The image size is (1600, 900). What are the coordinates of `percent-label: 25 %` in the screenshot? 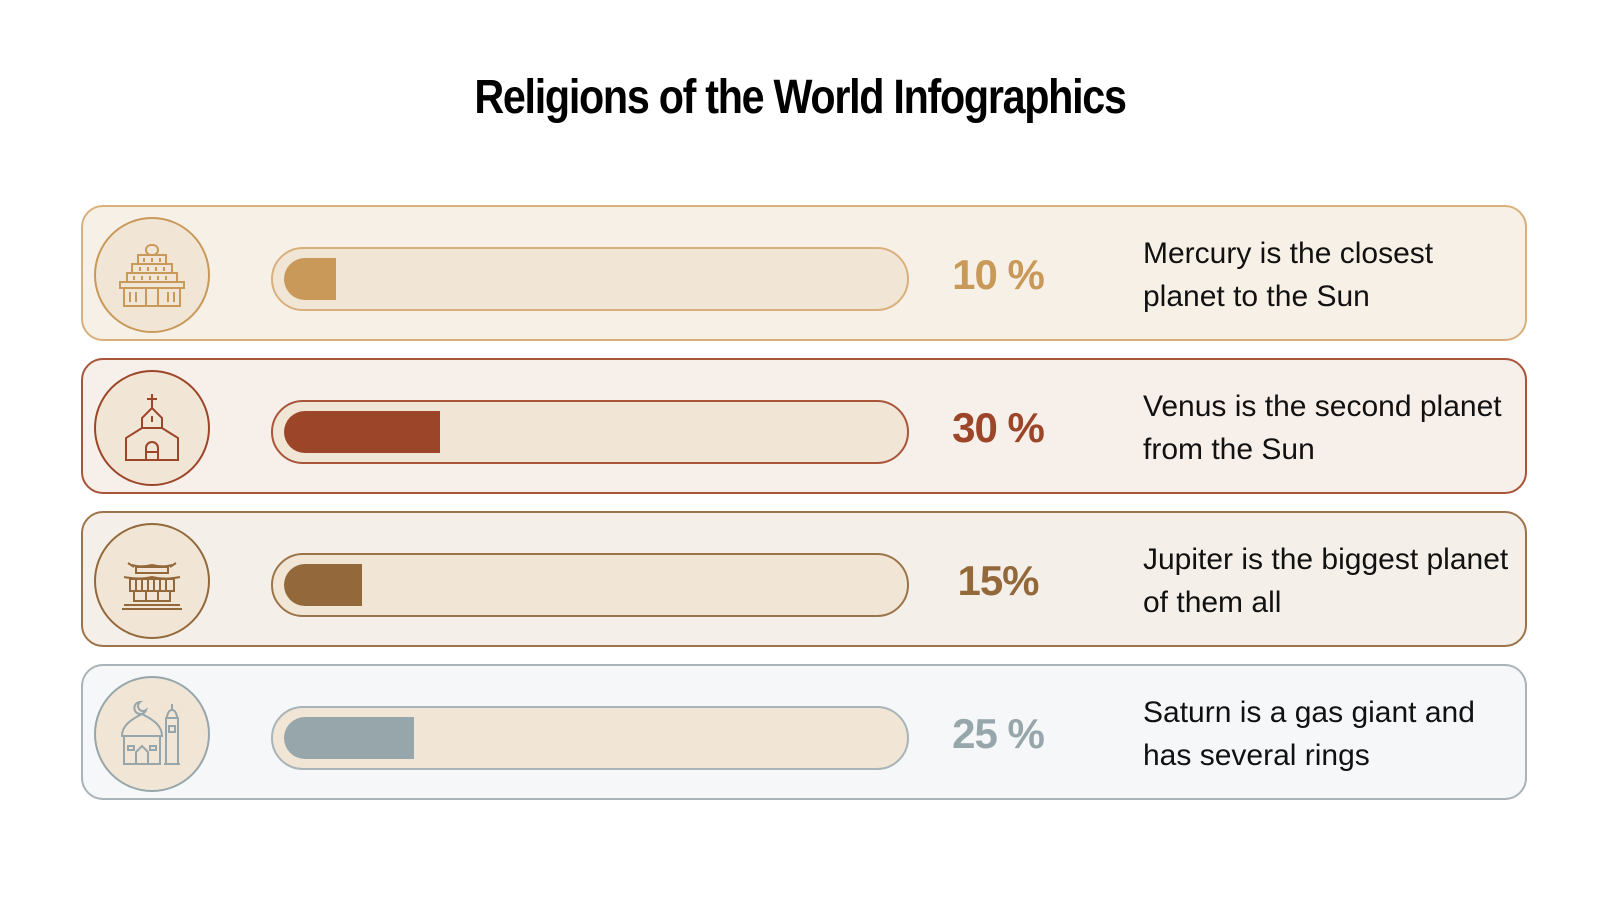 It's located at (998, 733).